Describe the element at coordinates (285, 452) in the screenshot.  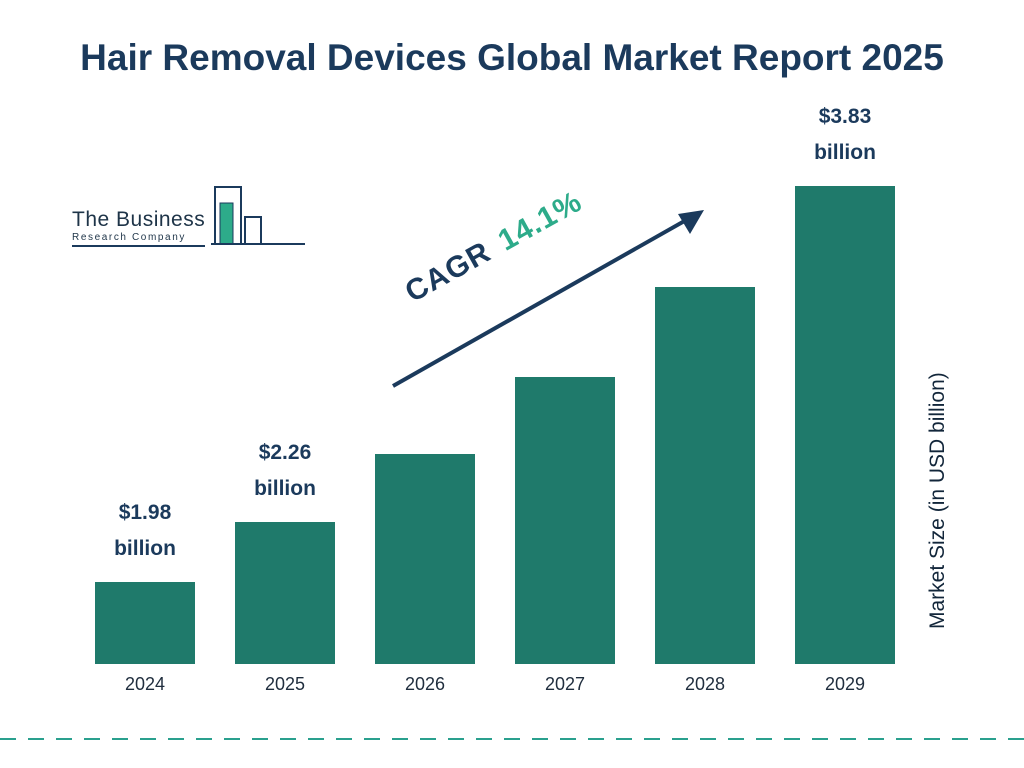
I see `value-label-line: $2.26` at that location.